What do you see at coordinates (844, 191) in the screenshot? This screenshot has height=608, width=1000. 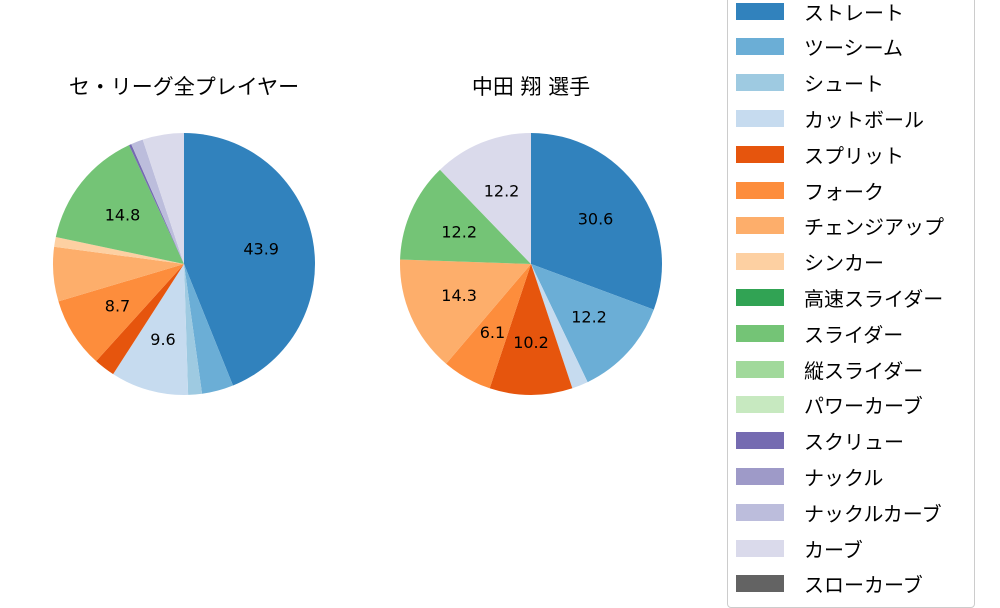 I see `legend-label: フォーク` at bounding box center [844, 191].